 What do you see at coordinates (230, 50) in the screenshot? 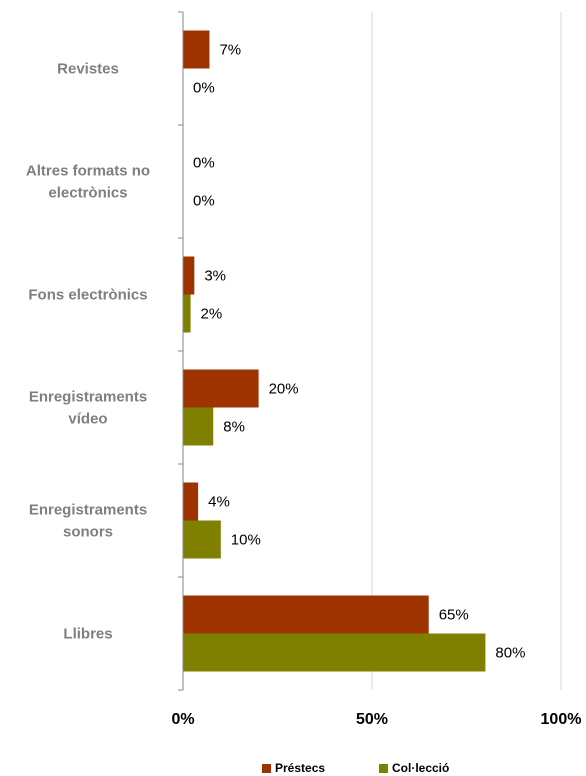
I see `data-label: 7%` at bounding box center [230, 50].